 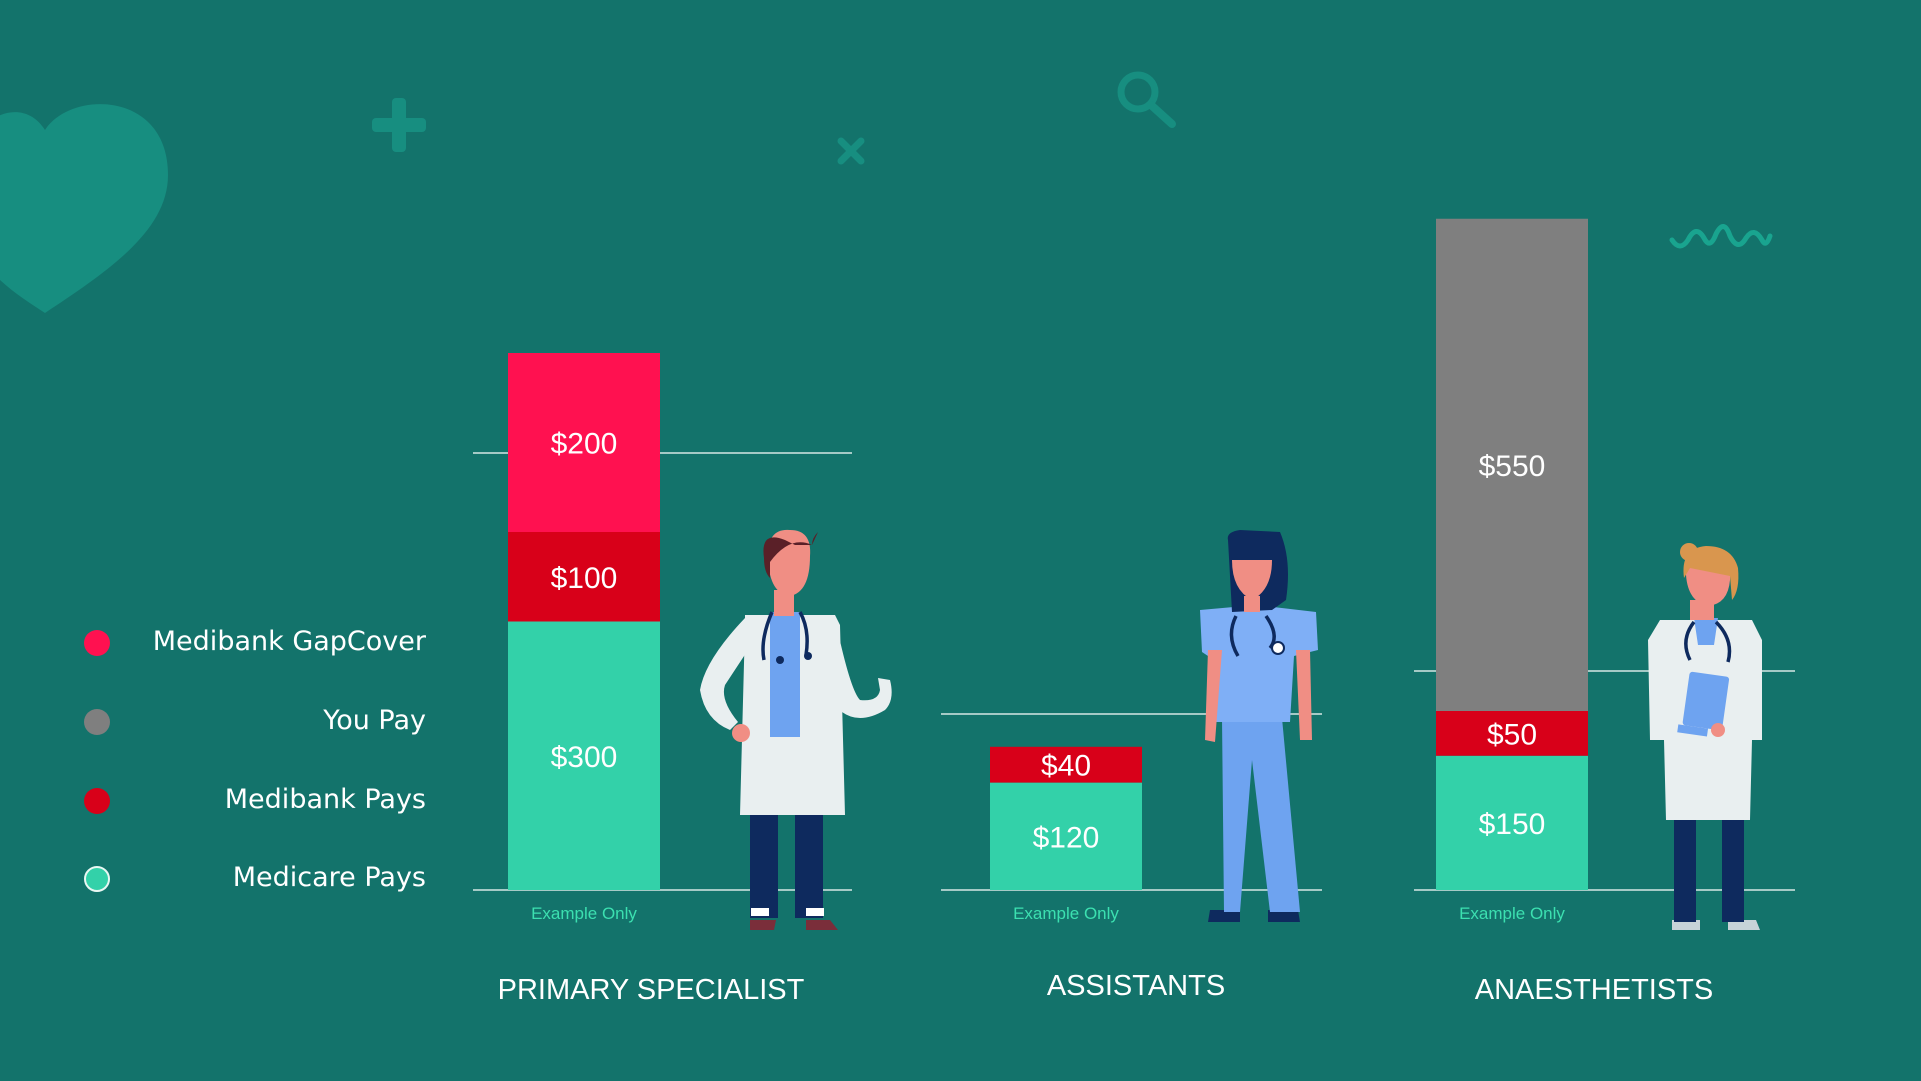 I want to click on heart-icon, so click(x=84, y=208).